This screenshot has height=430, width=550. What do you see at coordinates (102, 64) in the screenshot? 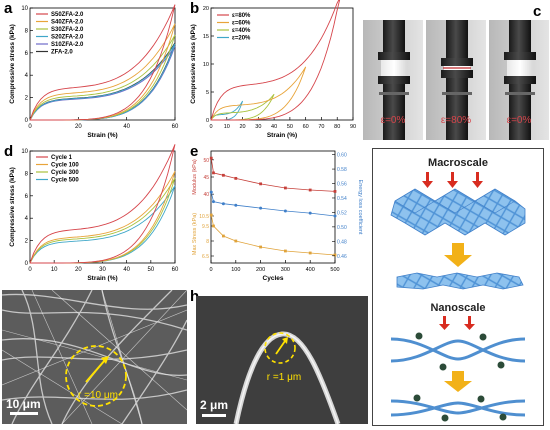
I see `chart-a-frame` at bounding box center [102, 64].